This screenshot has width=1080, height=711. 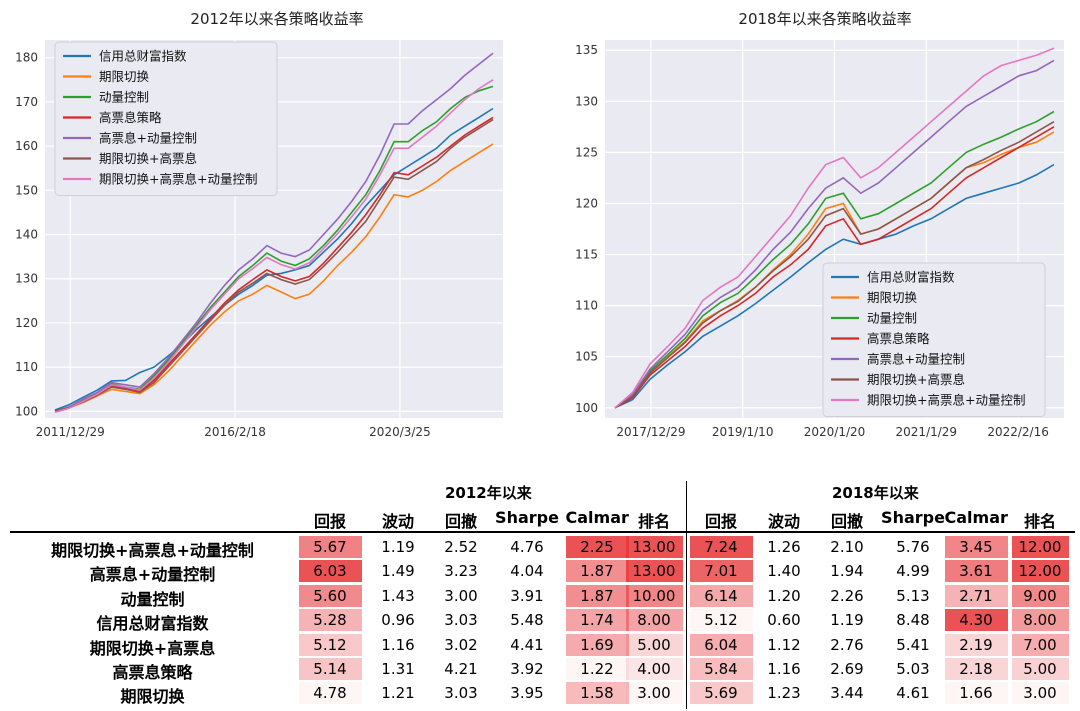 What do you see at coordinates (976, 669) in the screenshot?
I see `table-cell: 2.18` at bounding box center [976, 669].